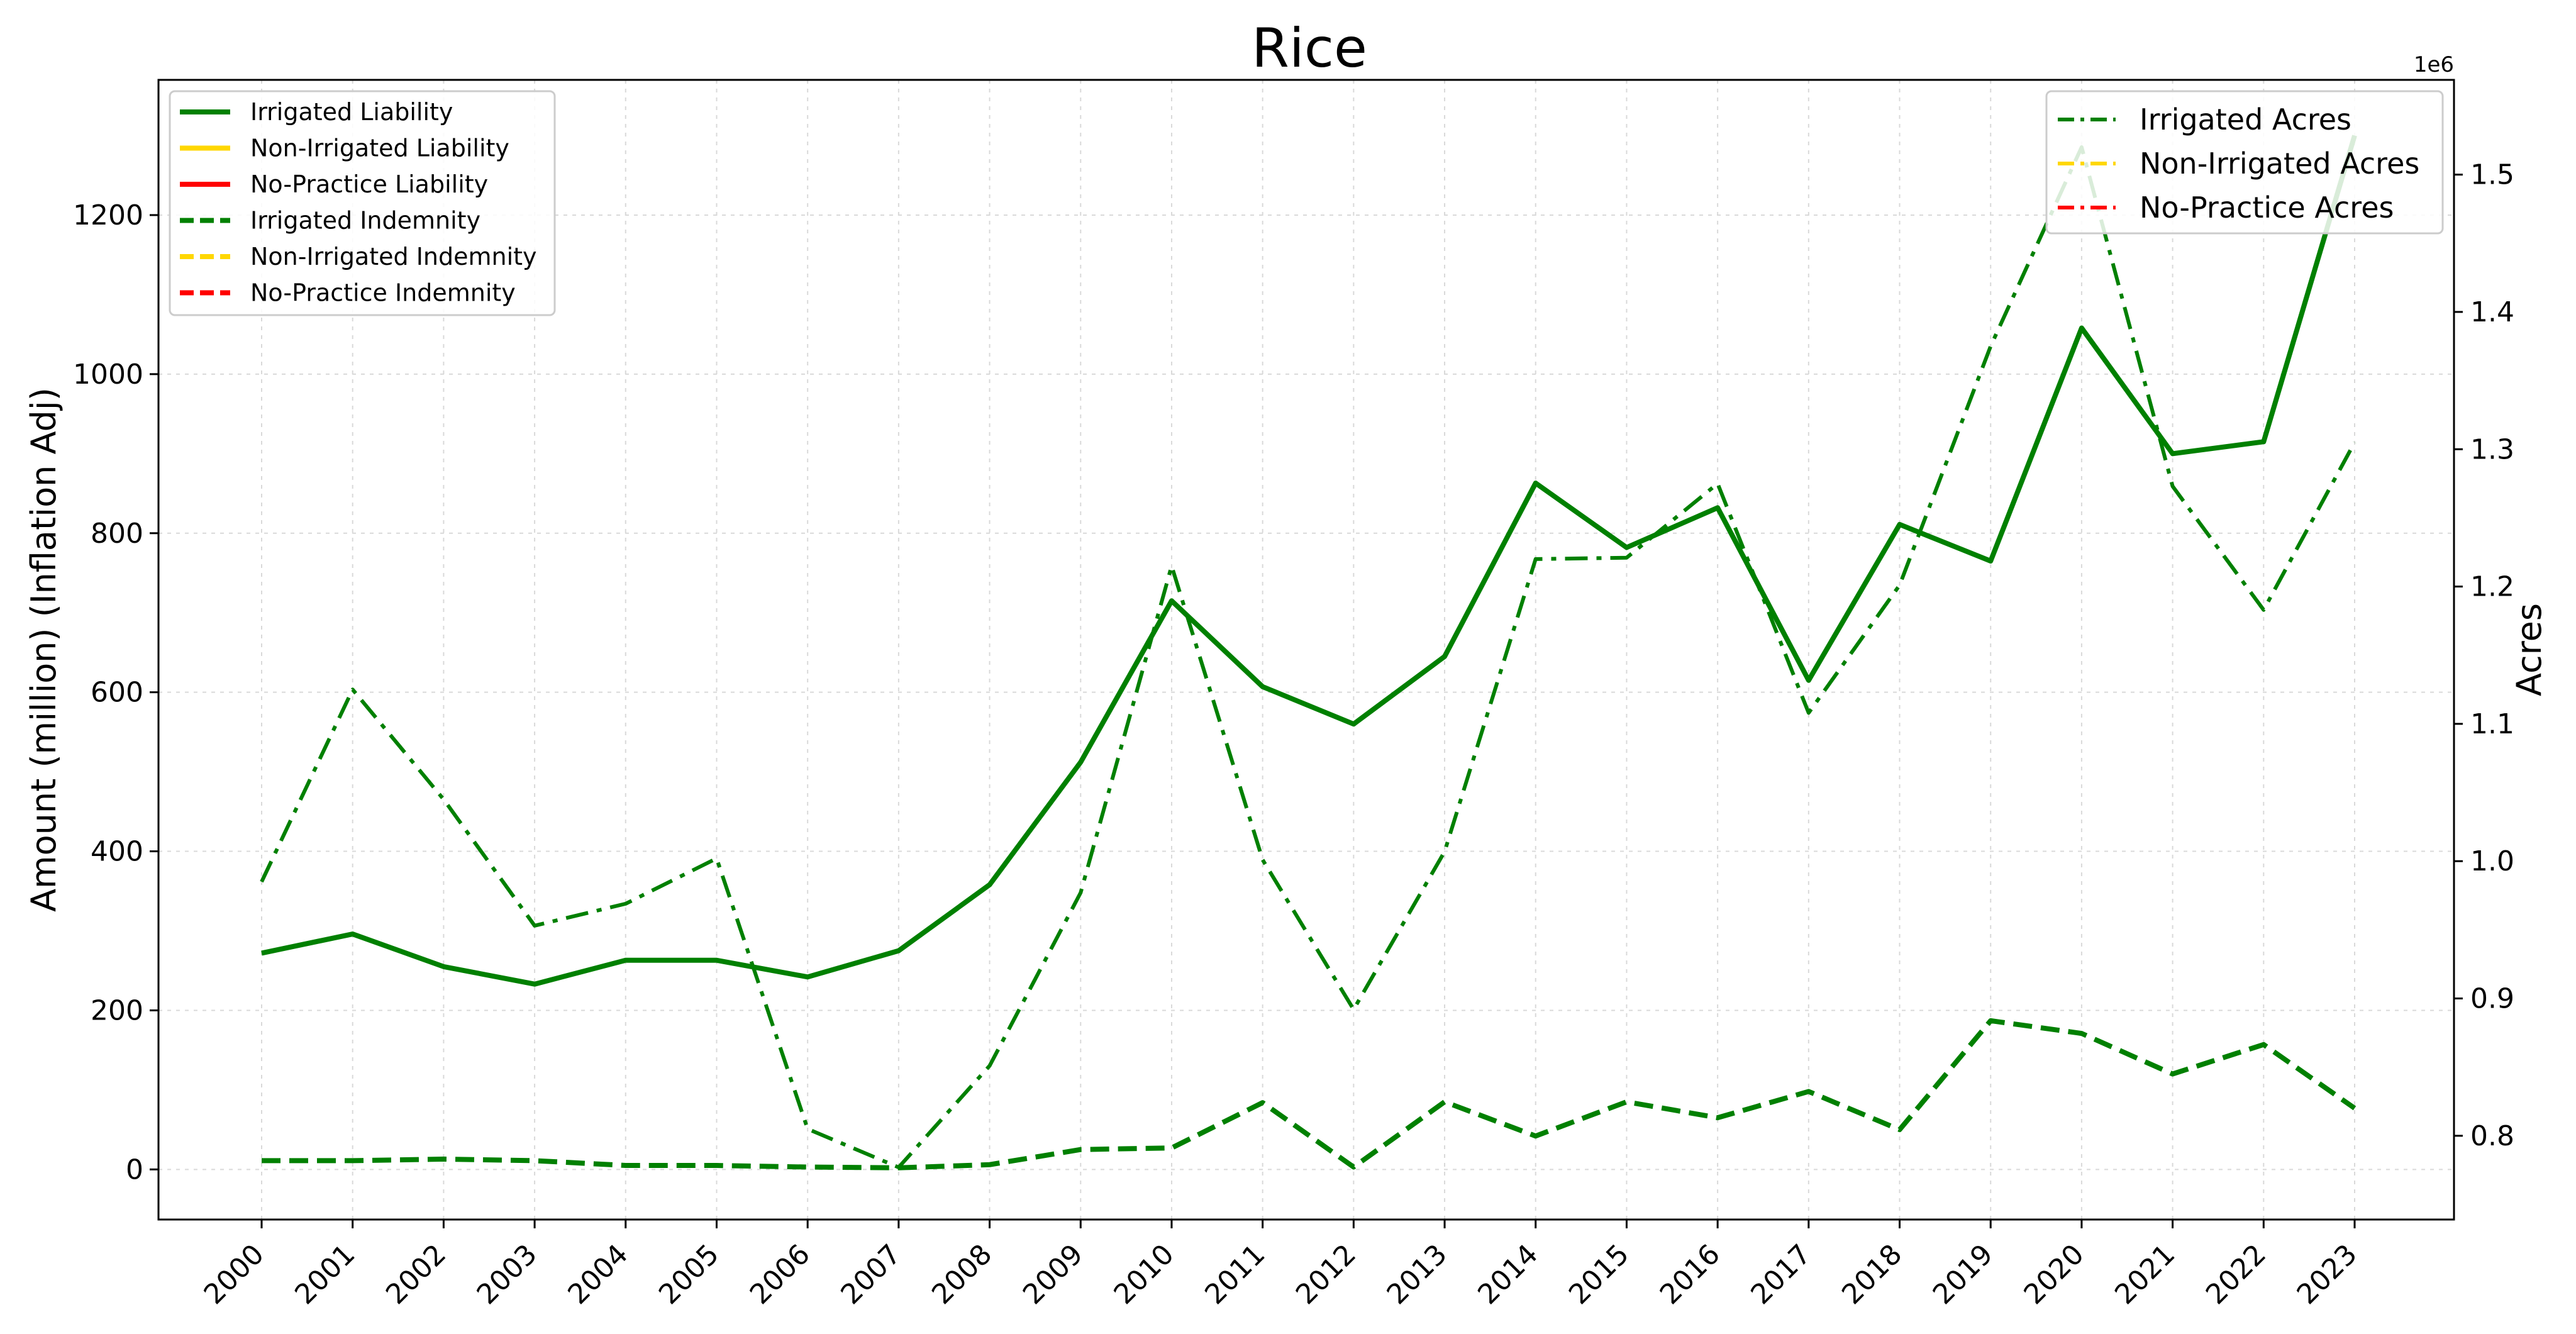 This screenshot has width=2576, height=1334. Describe the element at coordinates (108, 215) in the screenshot. I see `y-tick-left-label: 1200` at that location.